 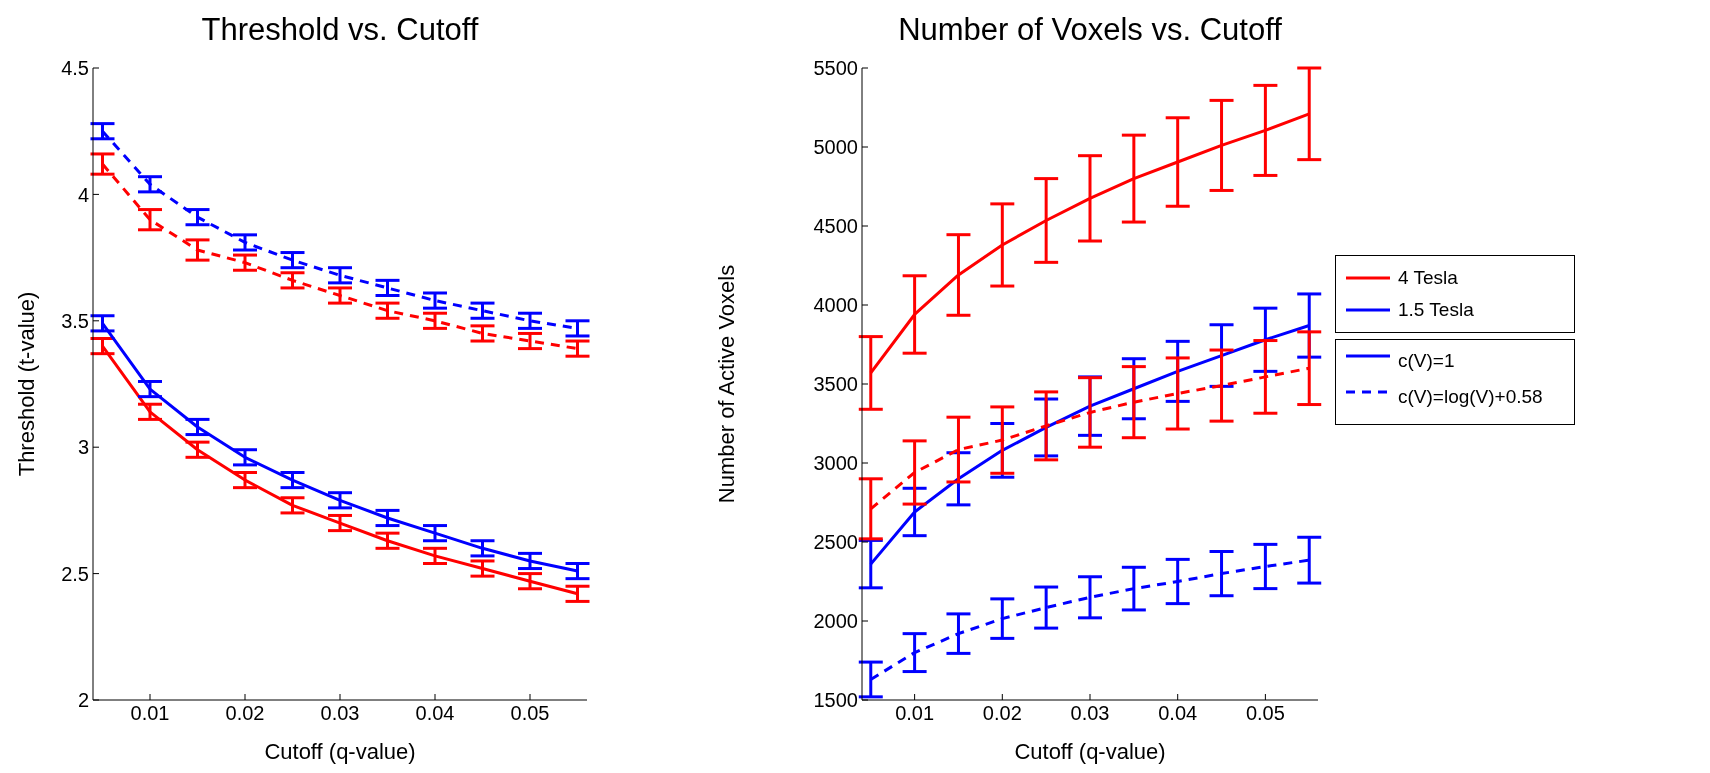 I want to click on y-tick-label: 2500, so click(x=835, y=542).